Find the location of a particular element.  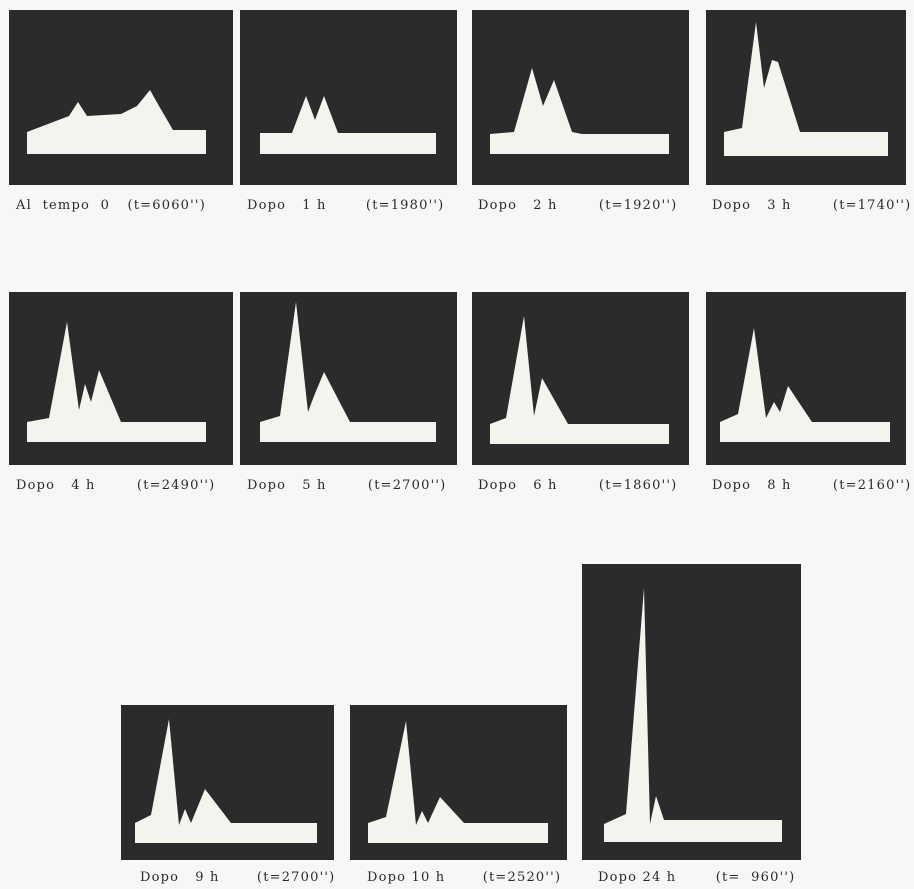

caption-label: Dopo 1 h is located at coordinates (287, 205).